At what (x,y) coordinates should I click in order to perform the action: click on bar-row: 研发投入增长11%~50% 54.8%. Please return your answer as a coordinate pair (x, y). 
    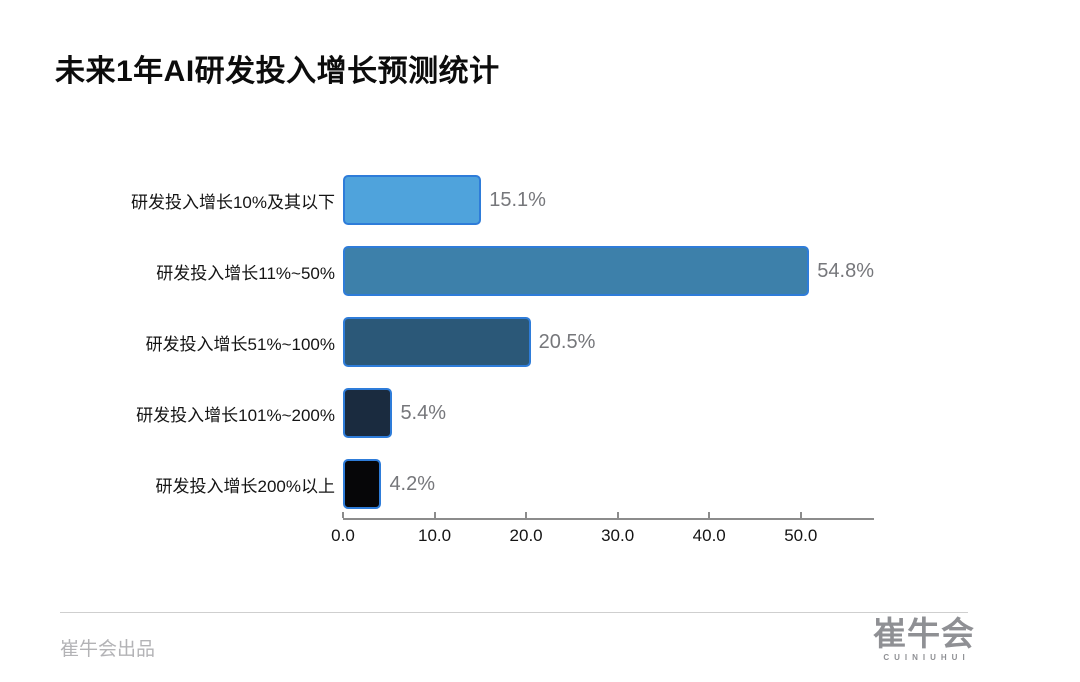
    Looking at the image, I should click on (540, 271).